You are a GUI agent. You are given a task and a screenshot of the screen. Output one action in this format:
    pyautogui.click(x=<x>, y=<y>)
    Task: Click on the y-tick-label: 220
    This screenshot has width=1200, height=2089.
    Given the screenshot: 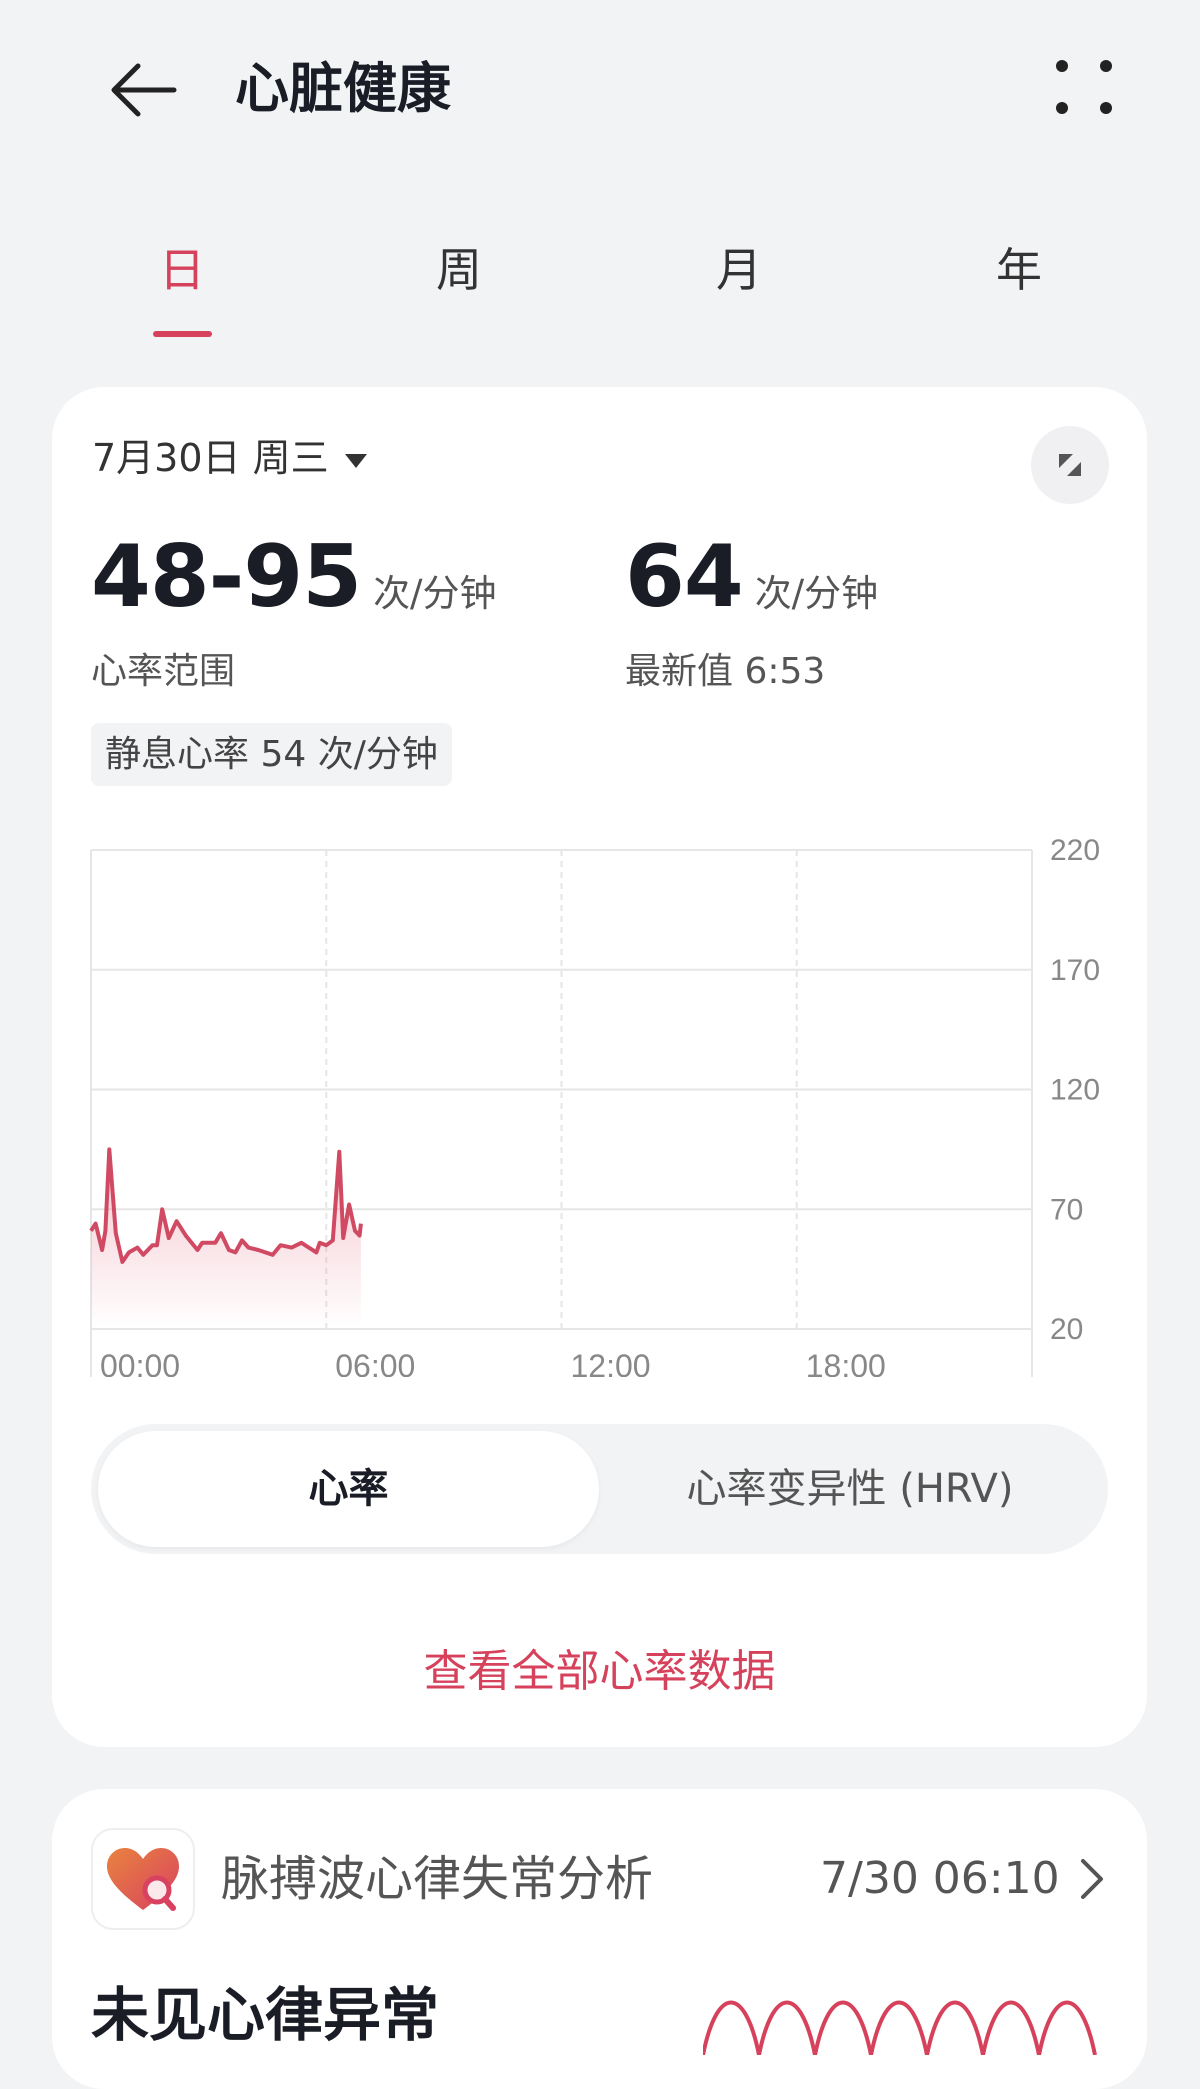 What is the action you would take?
    pyautogui.click(x=1075, y=850)
    